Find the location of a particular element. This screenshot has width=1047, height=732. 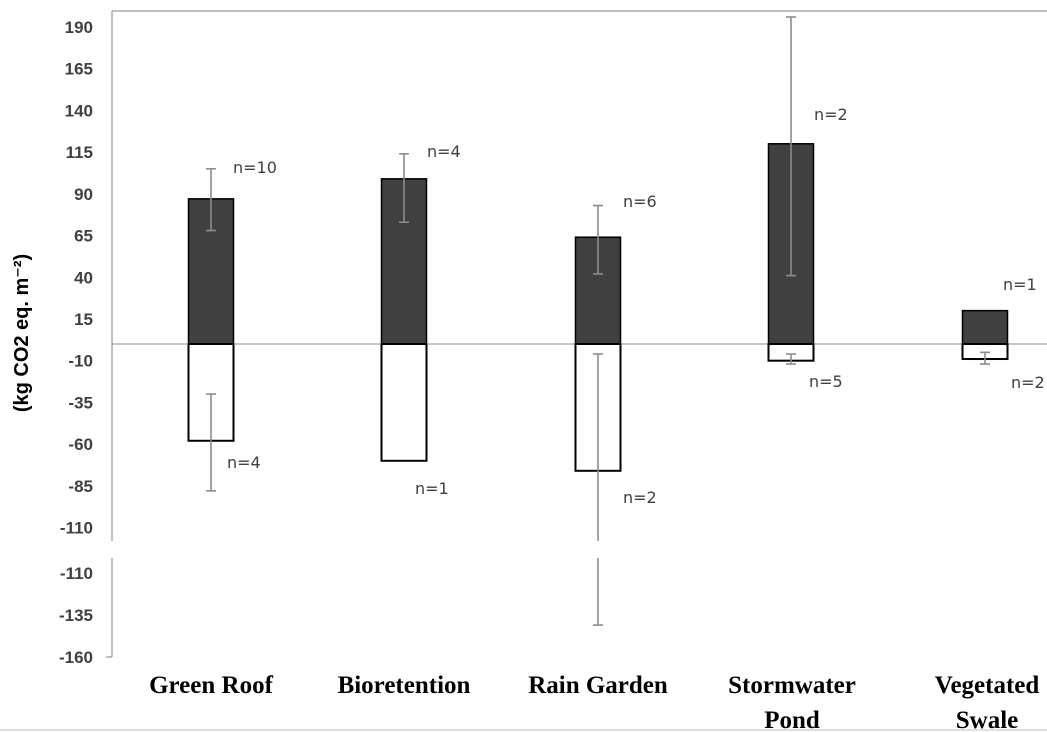

y-tick-label: 115 is located at coordinates (79, 152).